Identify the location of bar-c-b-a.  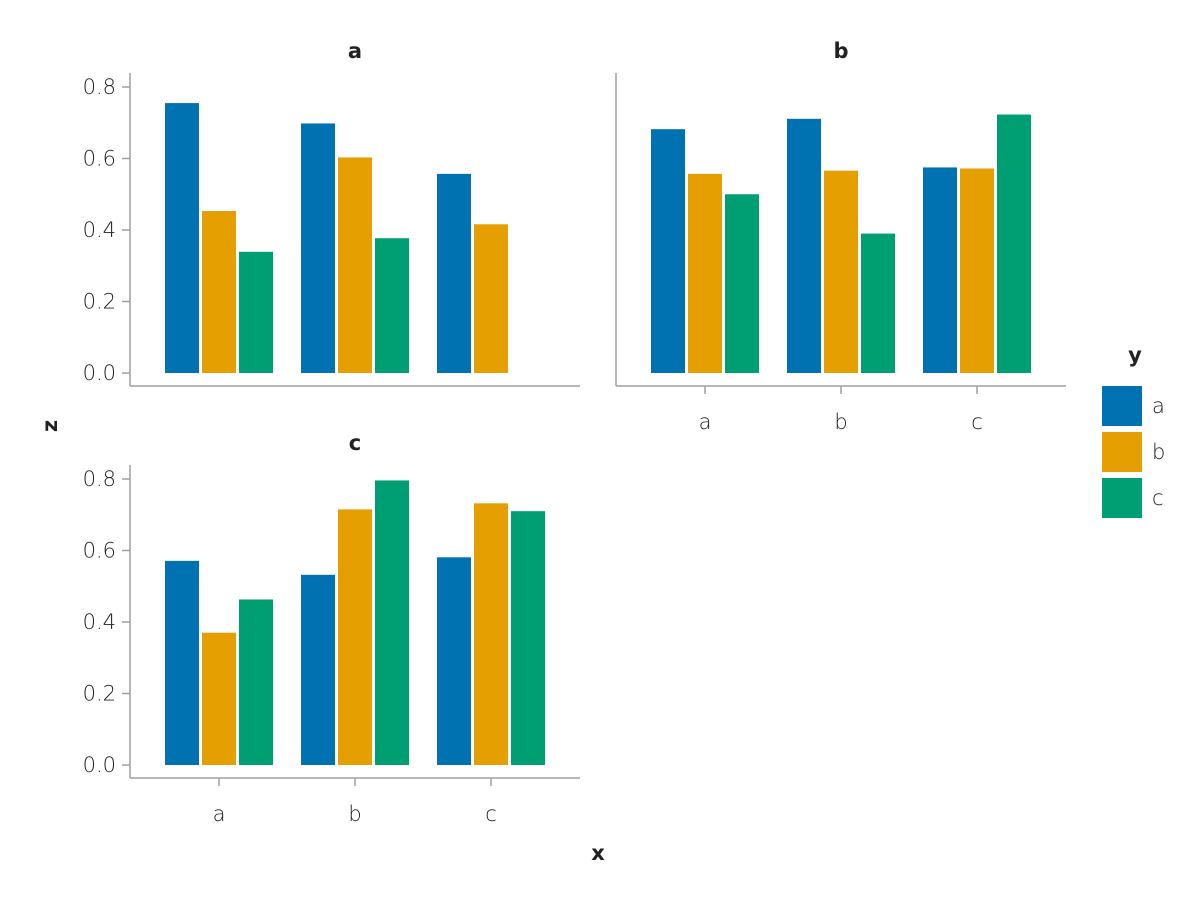
(318, 669).